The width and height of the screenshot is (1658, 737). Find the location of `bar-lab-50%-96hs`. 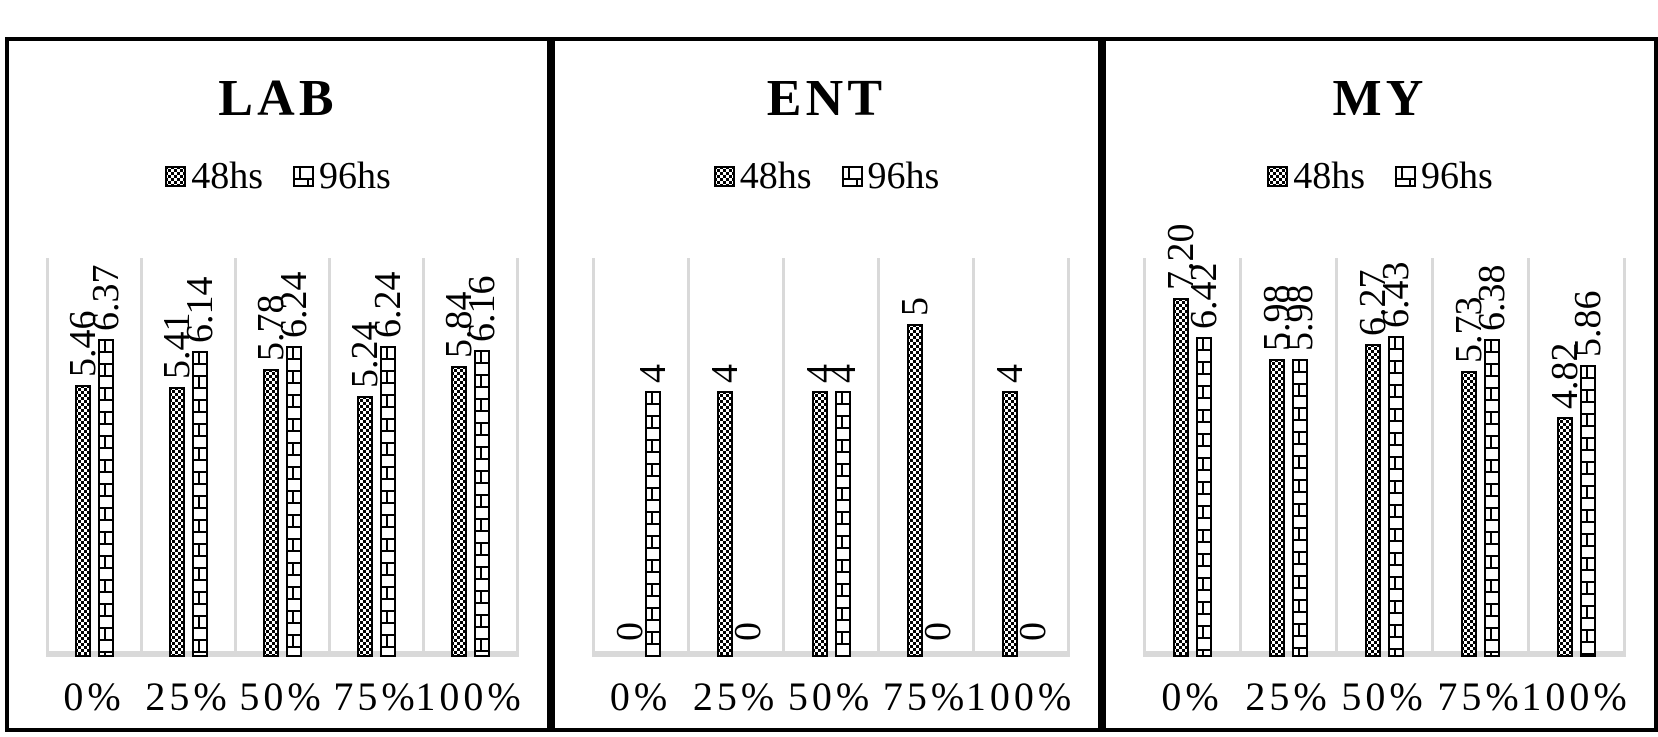

bar-lab-50%-96hs is located at coordinates (294, 501).